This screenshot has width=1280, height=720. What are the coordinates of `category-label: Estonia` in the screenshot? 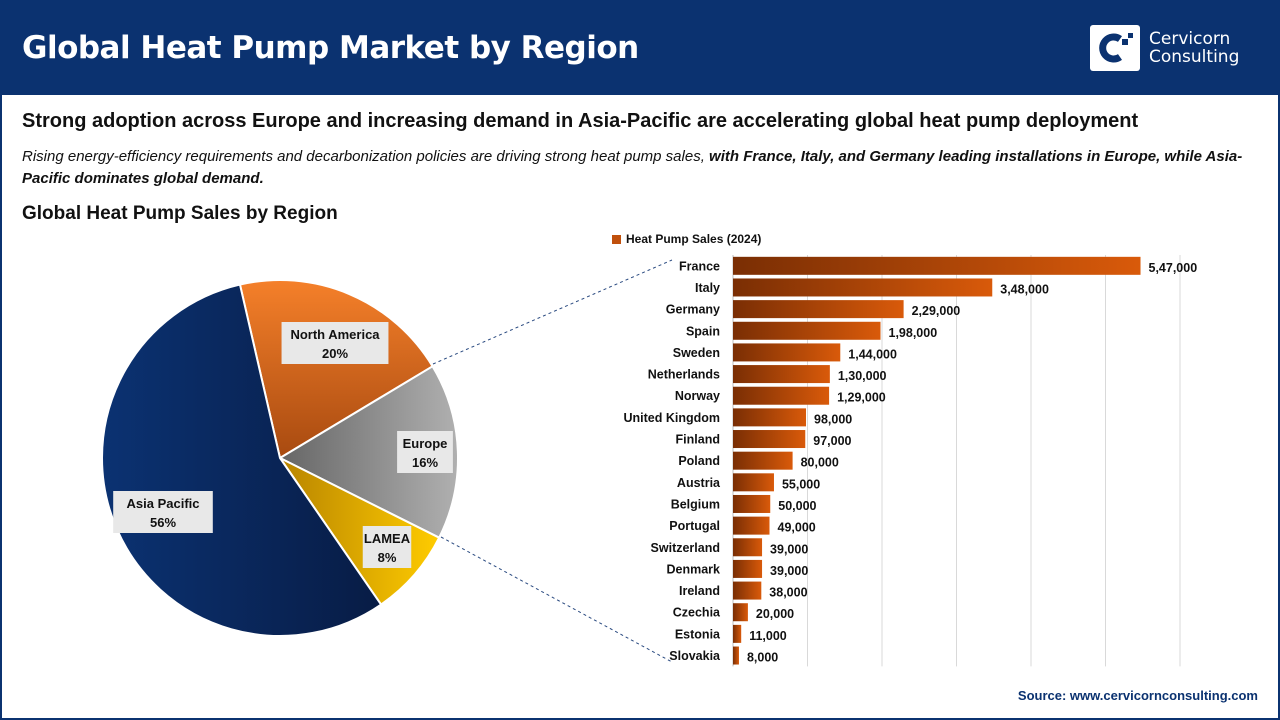 It's located at (698, 634).